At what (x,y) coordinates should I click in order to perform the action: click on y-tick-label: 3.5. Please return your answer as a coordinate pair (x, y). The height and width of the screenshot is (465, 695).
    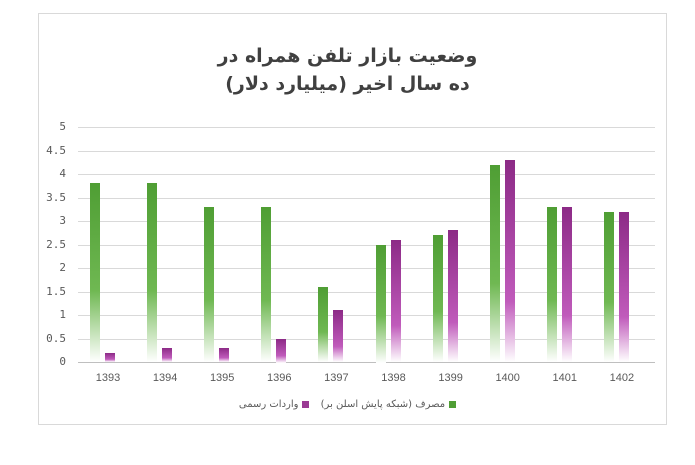
    Looking at the image, I should click on (56, 197).